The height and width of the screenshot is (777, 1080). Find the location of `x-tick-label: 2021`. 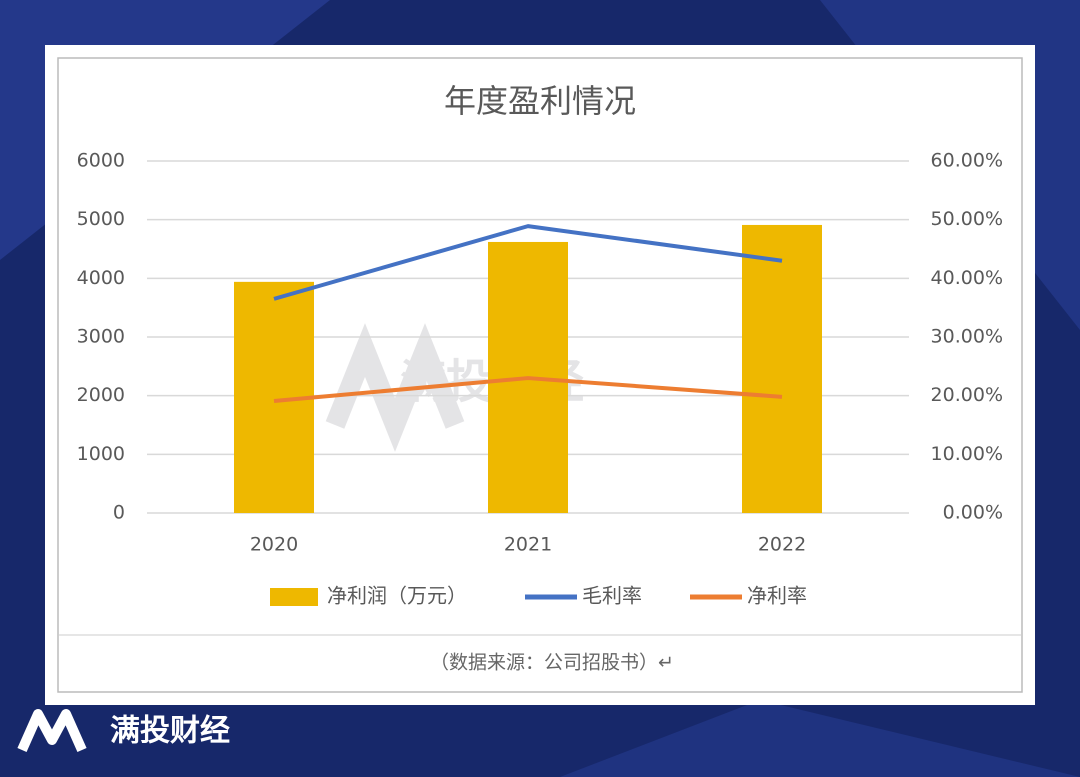

x-tick-label: 2021 is located at coordinates (528, 545).